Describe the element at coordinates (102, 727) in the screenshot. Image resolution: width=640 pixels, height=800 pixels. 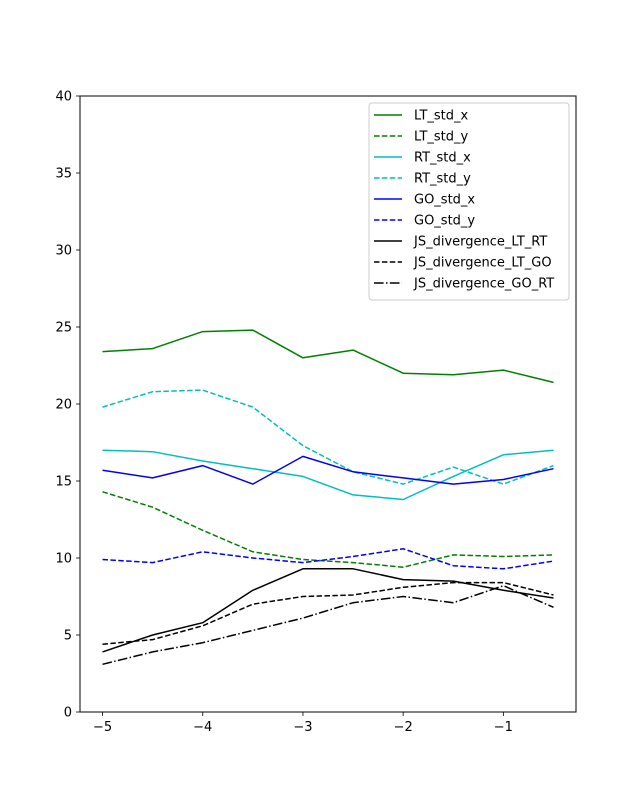
I see `x-tick-label: −5` at that location.